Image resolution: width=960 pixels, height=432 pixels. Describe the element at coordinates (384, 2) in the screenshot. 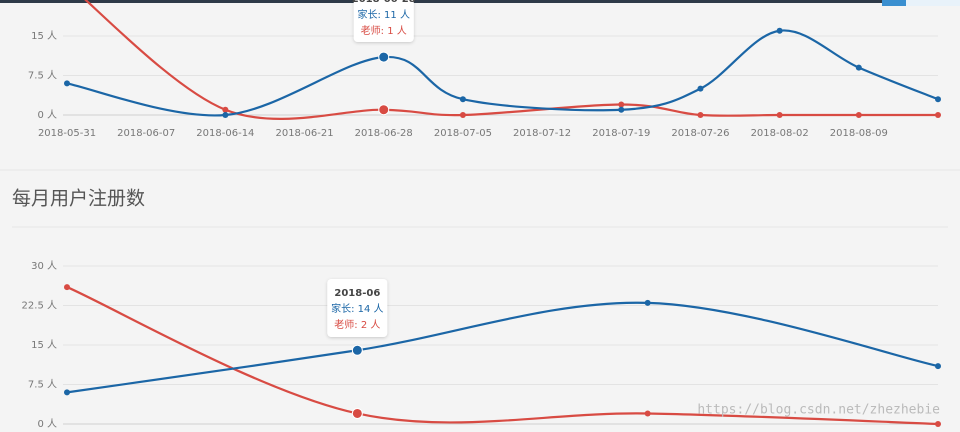

I see `tooltip-title: 2018-06-28` at that location.